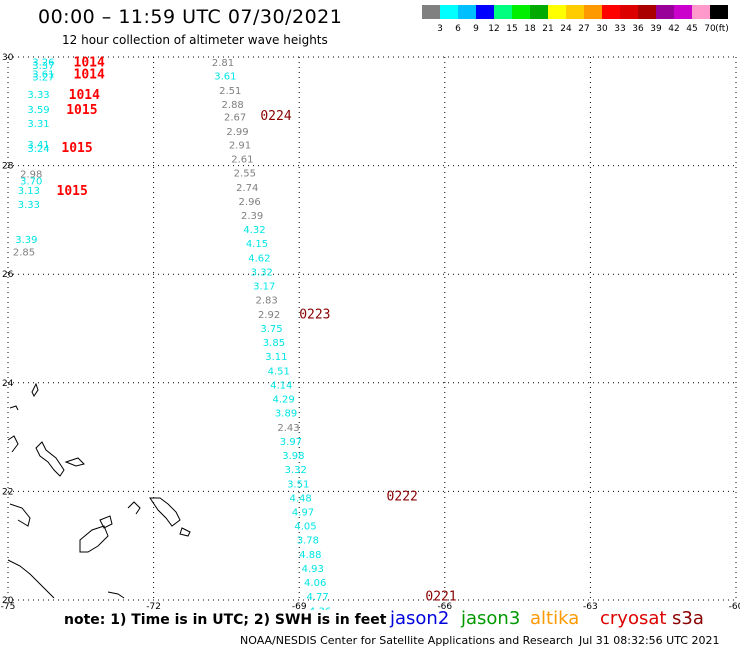  Describe the element at coordinates (619, 29) in the screenshot. I see `colorbar-label: 33` at that location.